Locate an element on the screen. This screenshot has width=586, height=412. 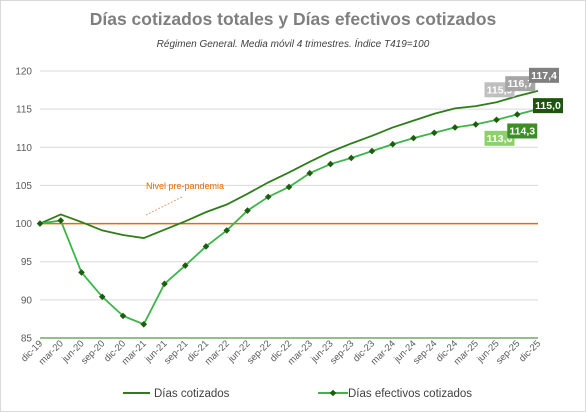
y-tick-label: 105 is located at coordinates (23, 186).